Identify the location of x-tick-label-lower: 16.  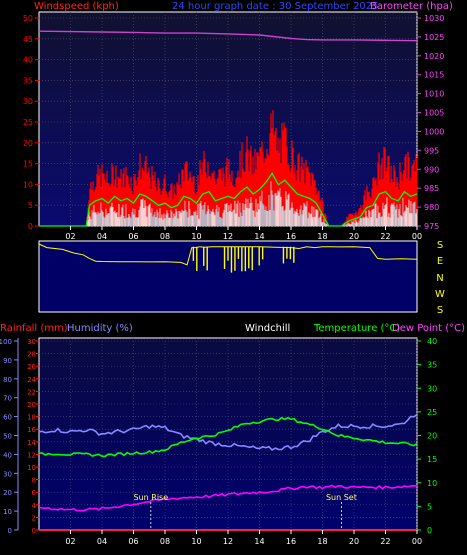
(291, 541).